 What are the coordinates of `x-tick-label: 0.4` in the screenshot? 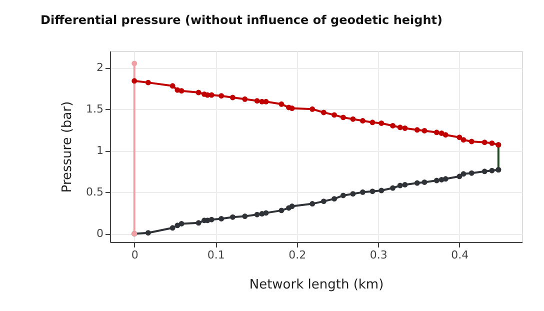 It's located at (460, 255).